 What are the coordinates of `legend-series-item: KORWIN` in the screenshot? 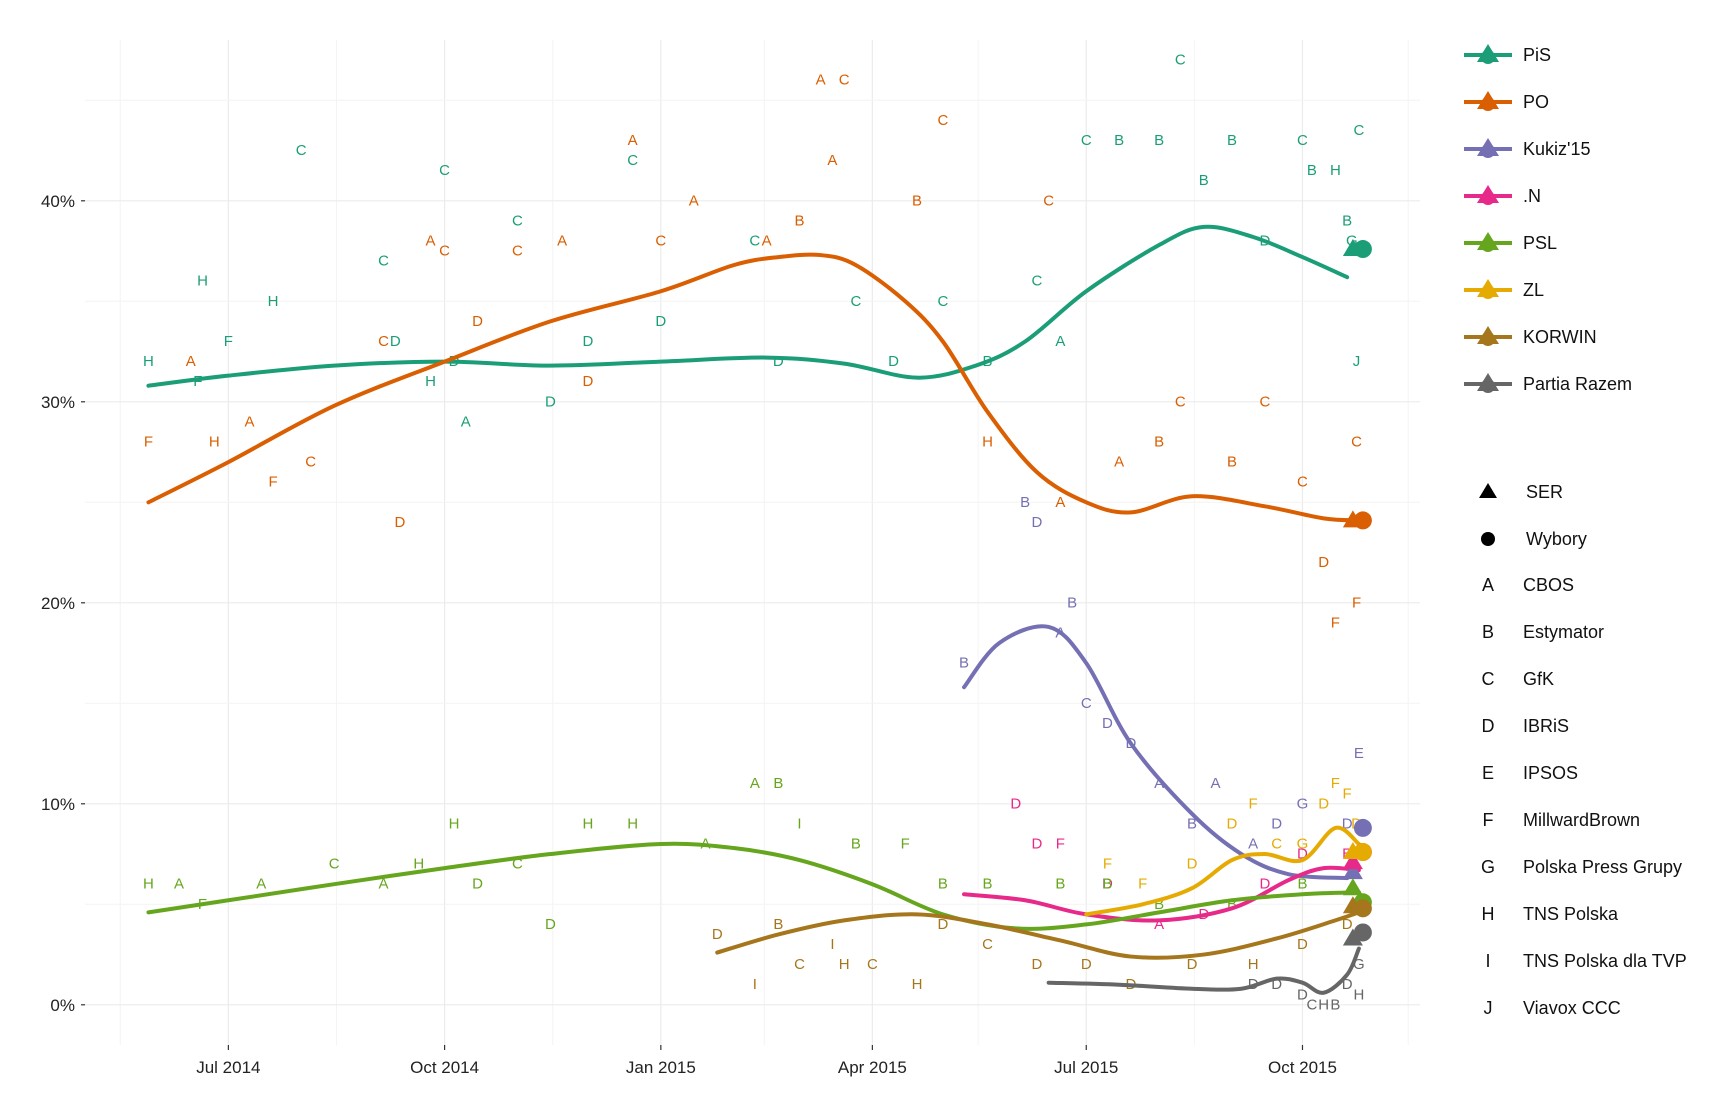 It's located at (1530, 336).